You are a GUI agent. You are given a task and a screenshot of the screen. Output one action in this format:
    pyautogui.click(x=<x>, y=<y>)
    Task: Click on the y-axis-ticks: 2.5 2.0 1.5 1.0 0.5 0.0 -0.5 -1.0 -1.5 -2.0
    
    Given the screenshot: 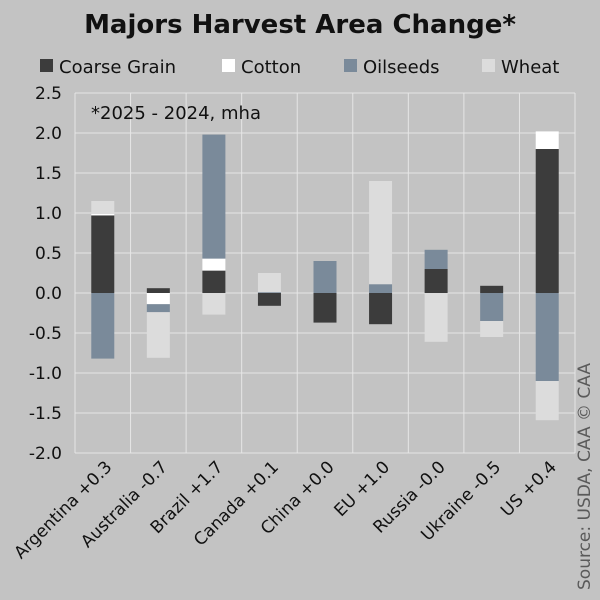 What is the action you would take?
    pyautogui.click(x=45, y=274)
    